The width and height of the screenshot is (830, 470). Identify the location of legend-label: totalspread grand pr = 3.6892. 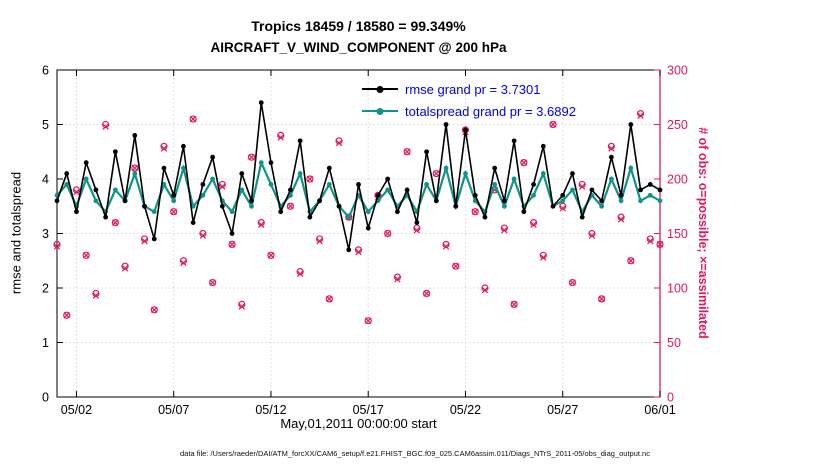
(490, 111).